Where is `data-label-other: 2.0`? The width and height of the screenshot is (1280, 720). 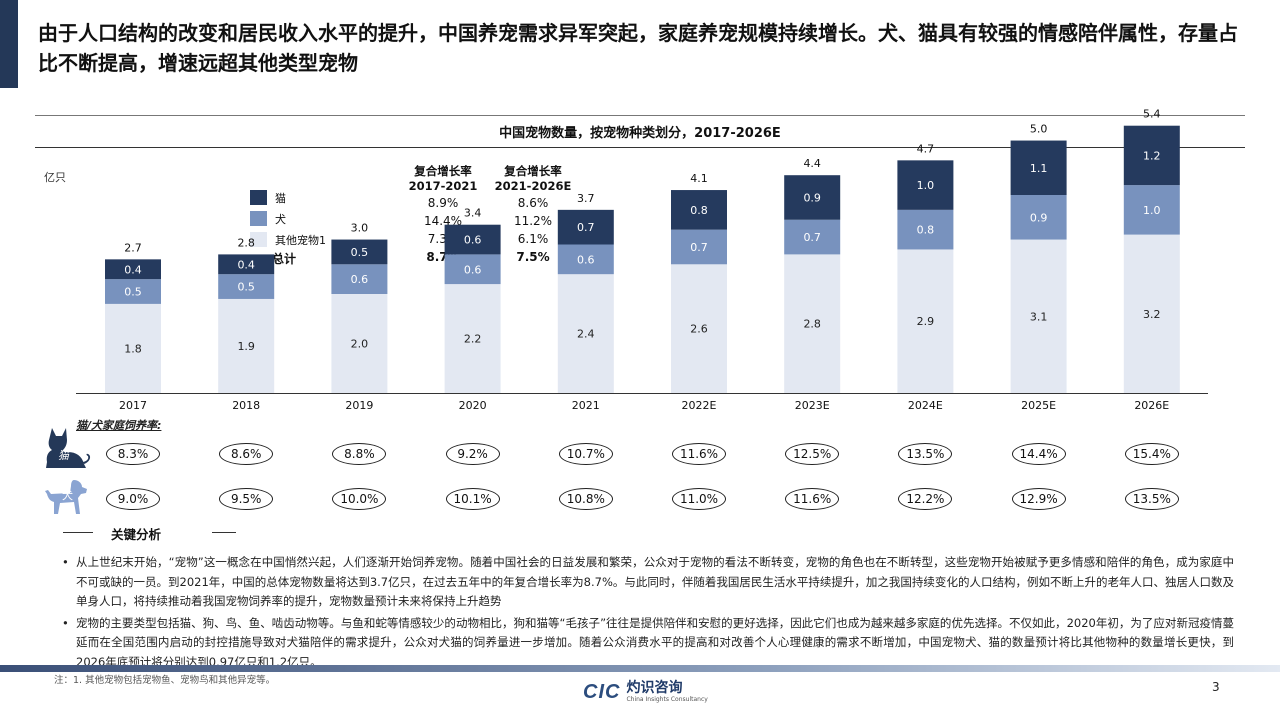
data-label-other: 2.0 is located at coordinates (360, 344).